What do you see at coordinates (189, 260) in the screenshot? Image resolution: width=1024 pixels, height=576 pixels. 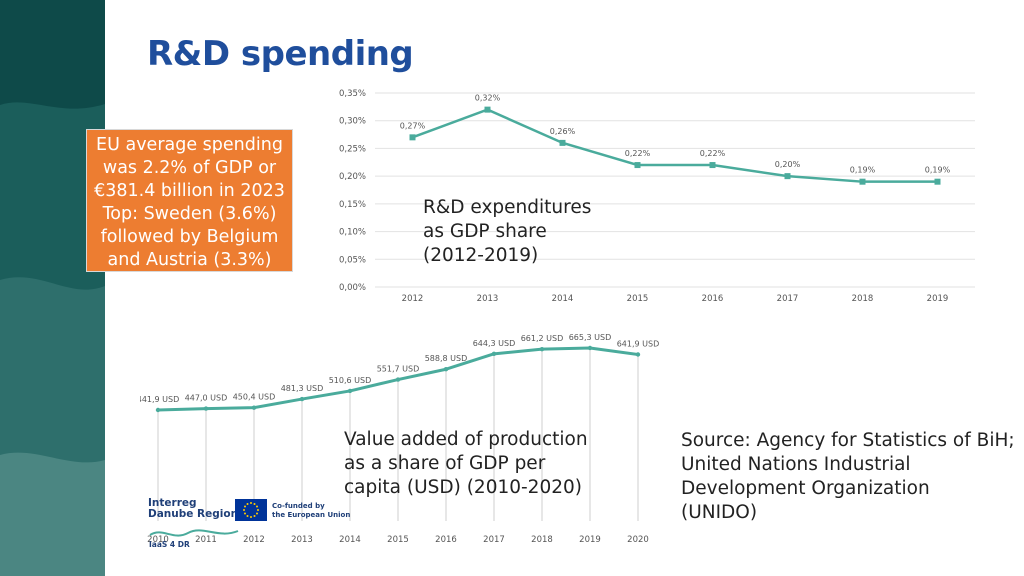 I see `callout-line: and Austria (3.3%)` at bounding box center [189, 260].